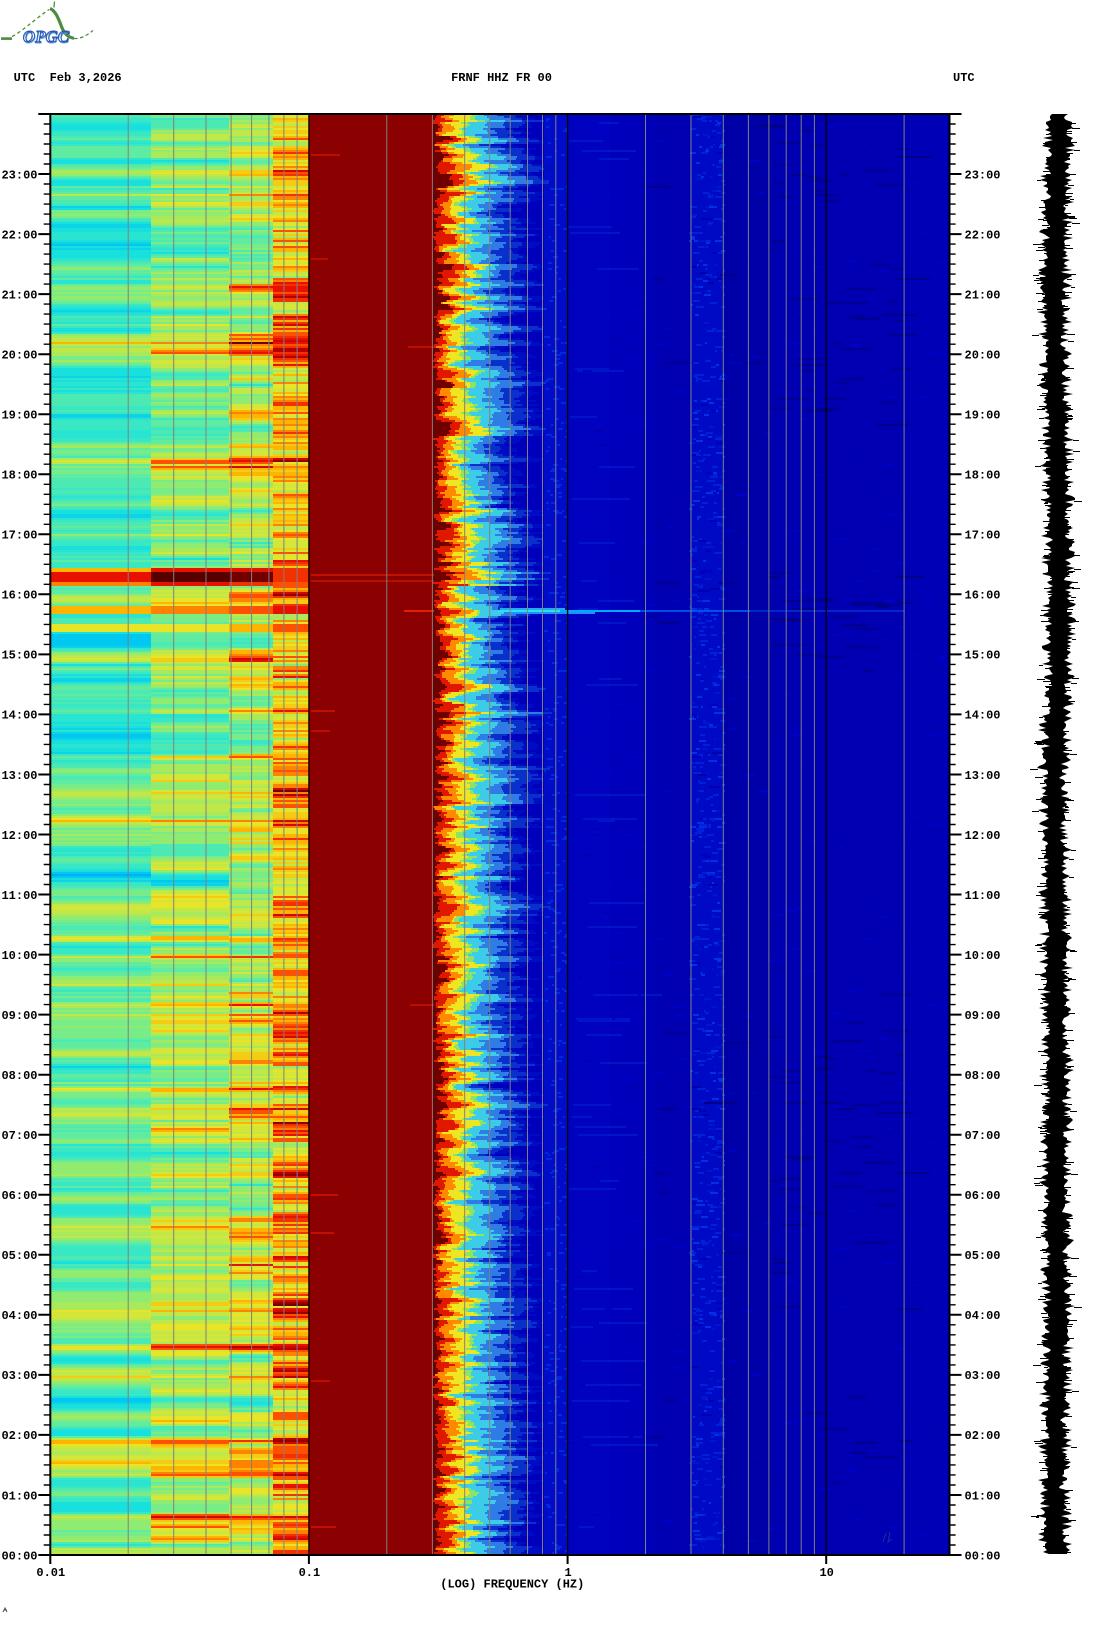 Image resolution: width=1102 pixels, height=1639 pixels. Describe the element at coordinates (501, 78) in the screenshot. I see `svg-text: FRNF HHZ FR 00` at that location.